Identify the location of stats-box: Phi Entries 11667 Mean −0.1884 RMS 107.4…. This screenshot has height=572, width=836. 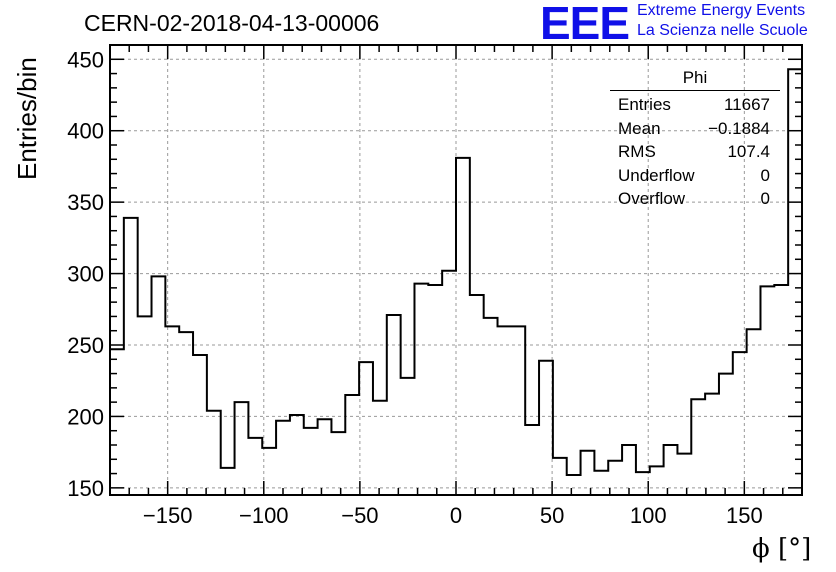
(695, 139).